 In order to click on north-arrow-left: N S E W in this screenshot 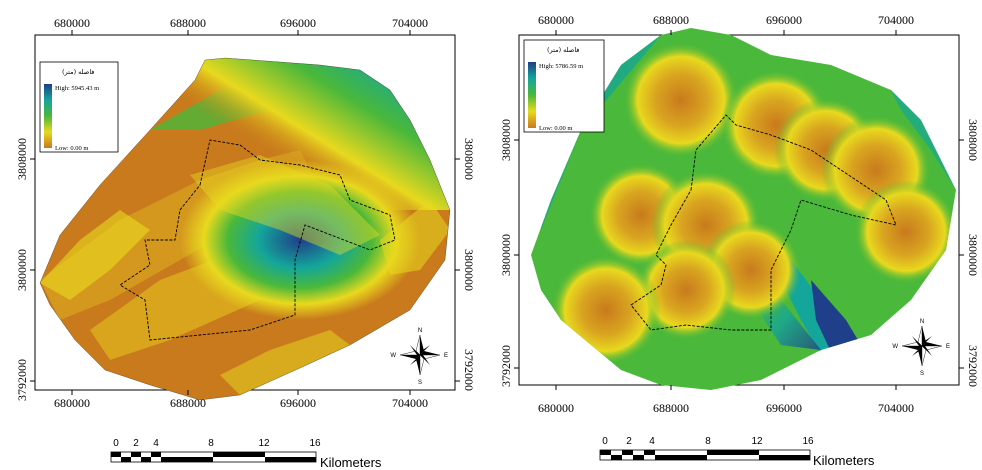, I will do `click(419, 357)`.